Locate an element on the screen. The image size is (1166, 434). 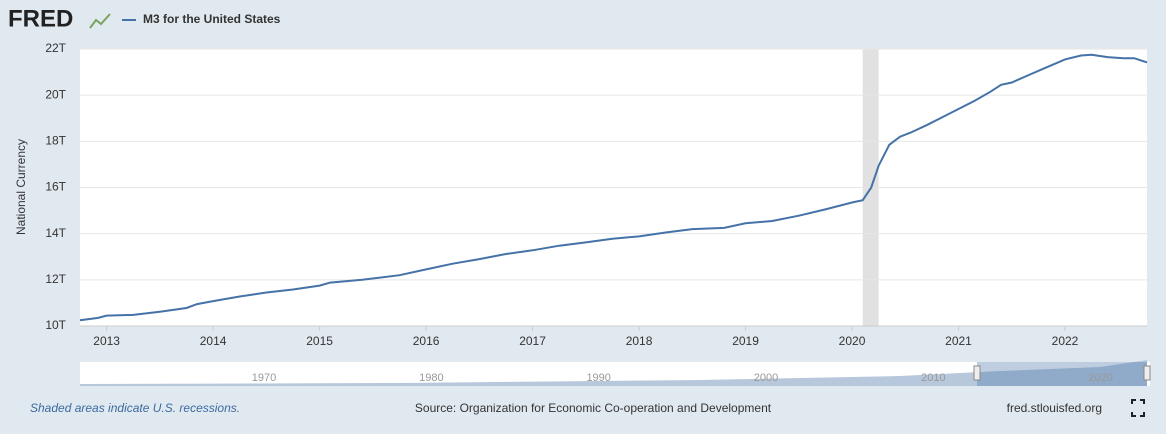
x-tick-label: 2020 is located at coordinates (852, 341).